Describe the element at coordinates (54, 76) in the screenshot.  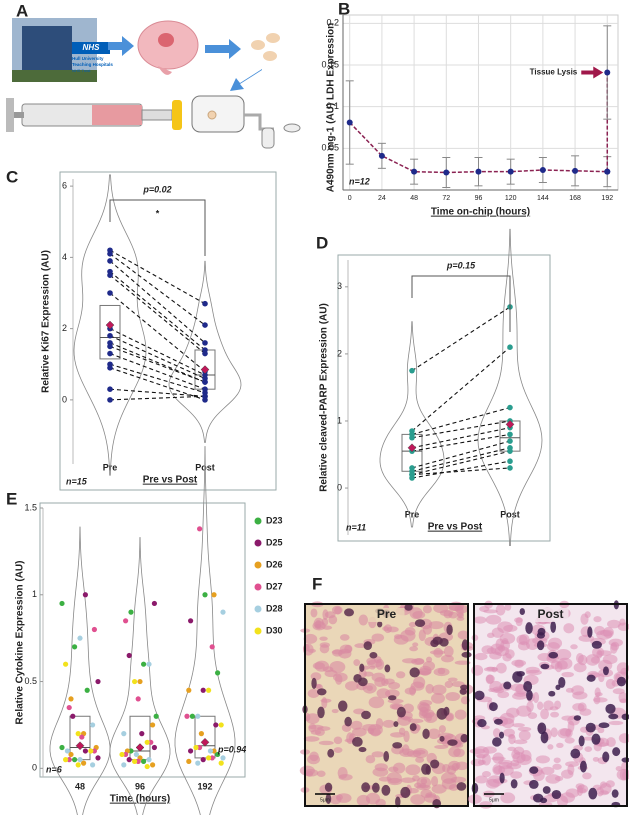
I see `trees` at that location.